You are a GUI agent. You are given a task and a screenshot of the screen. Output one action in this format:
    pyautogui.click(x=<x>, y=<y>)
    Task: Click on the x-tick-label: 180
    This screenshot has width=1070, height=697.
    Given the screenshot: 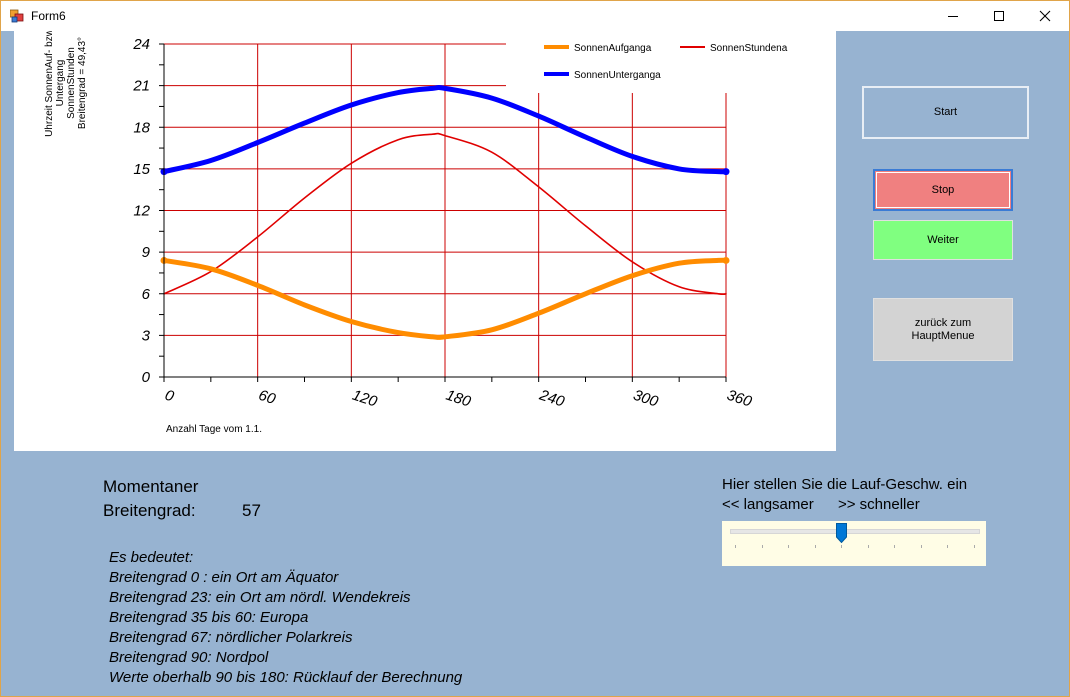 What is the action you would take?
    pyautogui.click(x=459, y=399)
    